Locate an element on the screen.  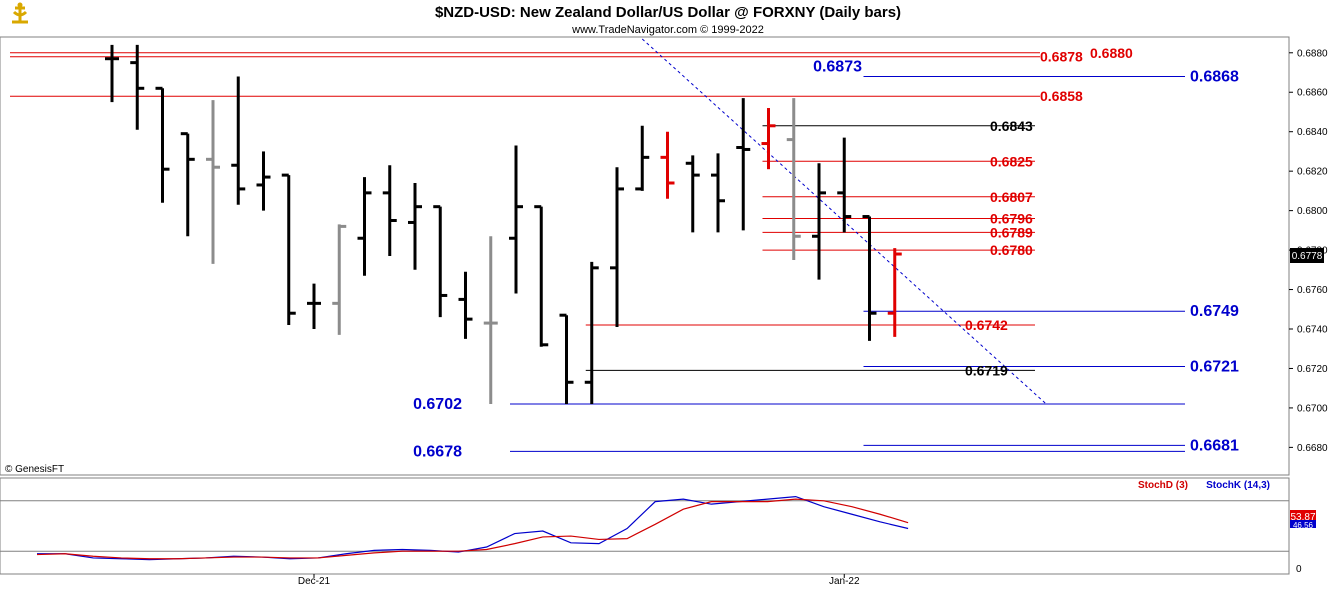
legend-stochd: StochD (3) is located at coordinates (1163, 485).